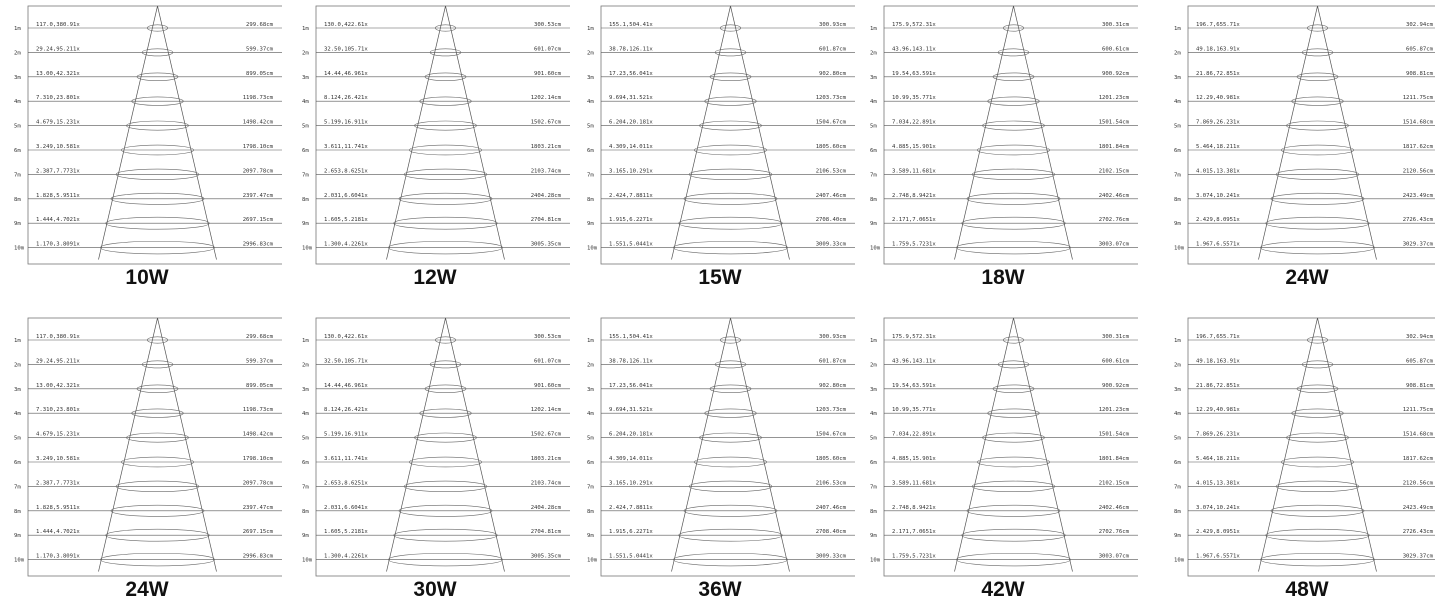 The image size is (1435, 602). What do you see at coordinates (1307, 589) in the screenshot?
I see `wattage-label: 48W` at bounding box center [1307, 589].